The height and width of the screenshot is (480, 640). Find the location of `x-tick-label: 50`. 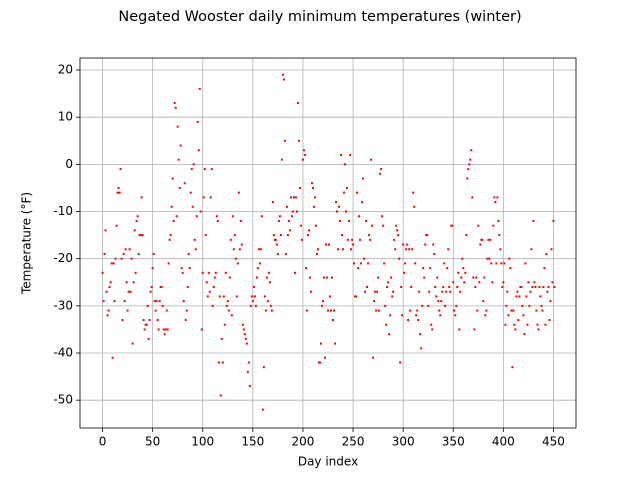

x-tick-label: 50 is located at coordinates (152, 442).